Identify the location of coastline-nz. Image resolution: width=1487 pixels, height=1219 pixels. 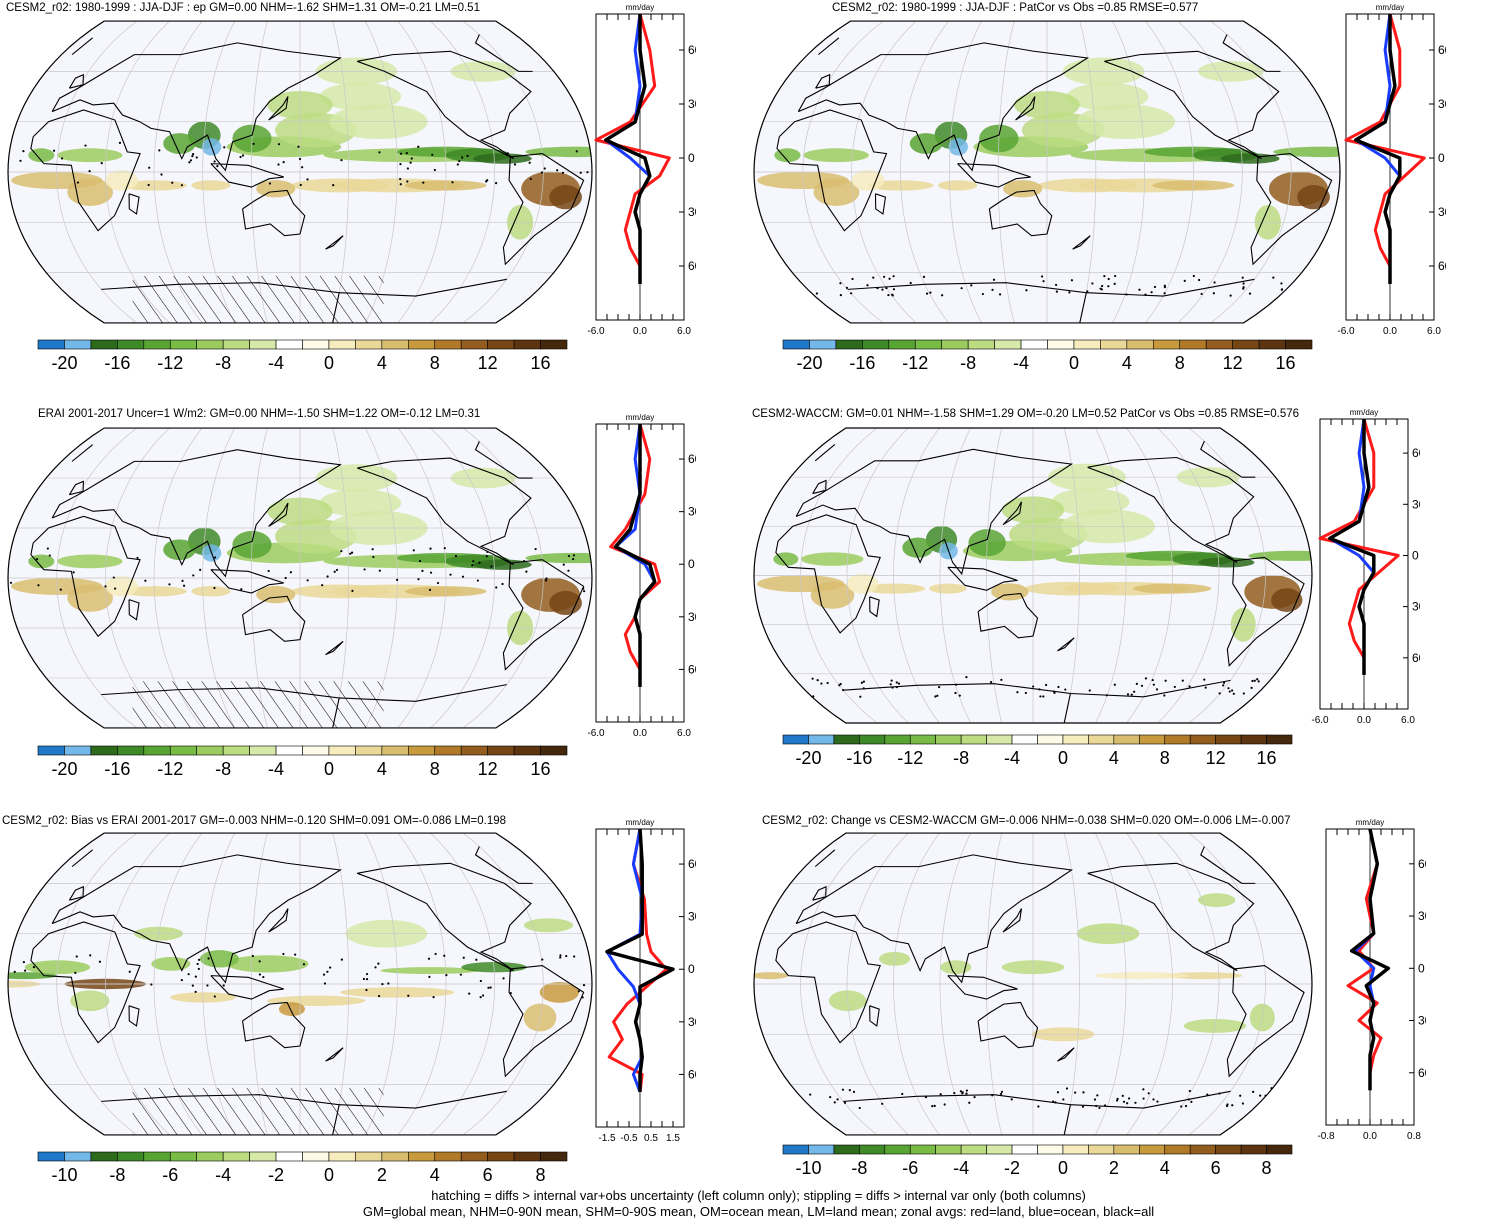
(1081, 242).